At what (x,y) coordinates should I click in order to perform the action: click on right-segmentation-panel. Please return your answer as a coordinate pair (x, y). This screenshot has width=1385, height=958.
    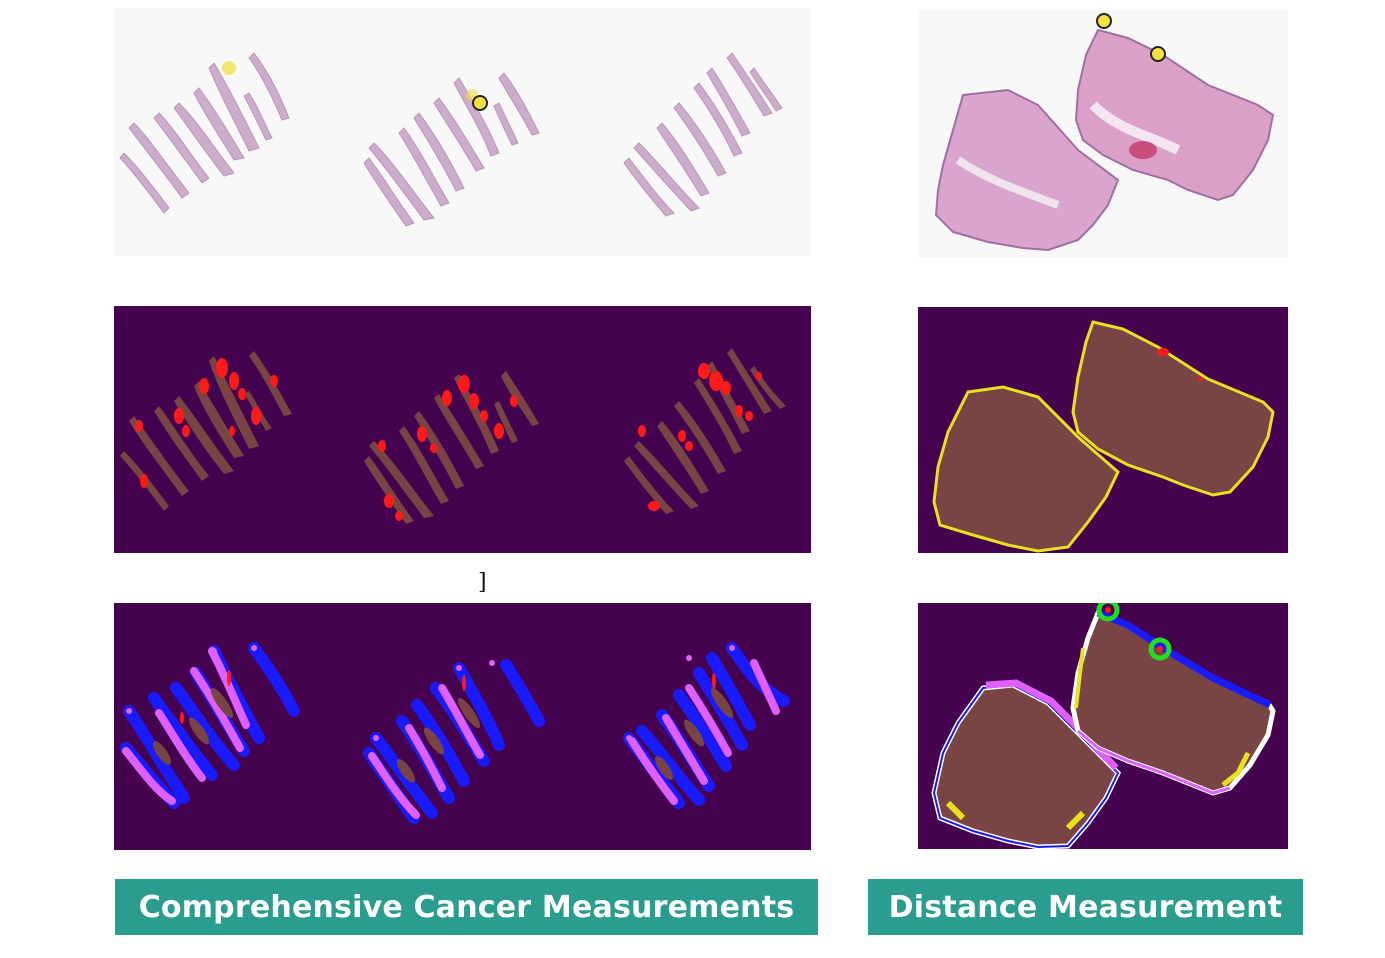
    Looking at the image, I should click on (1103, 430).